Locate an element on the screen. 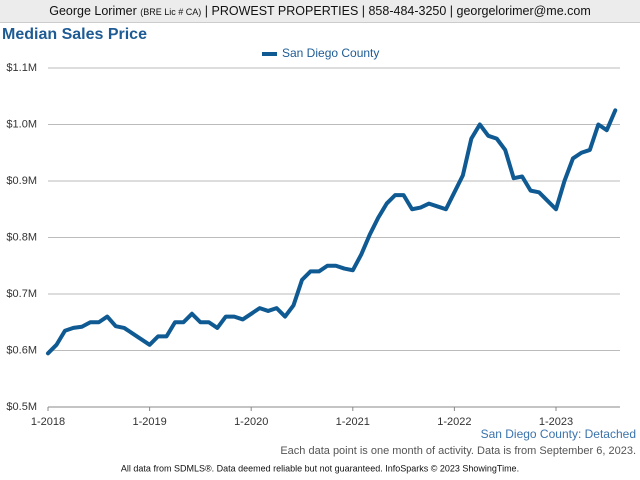 The height and width of the screenshot is (480, 640). license: (BRE Lic # CA) is located at coordinates (171, 12).